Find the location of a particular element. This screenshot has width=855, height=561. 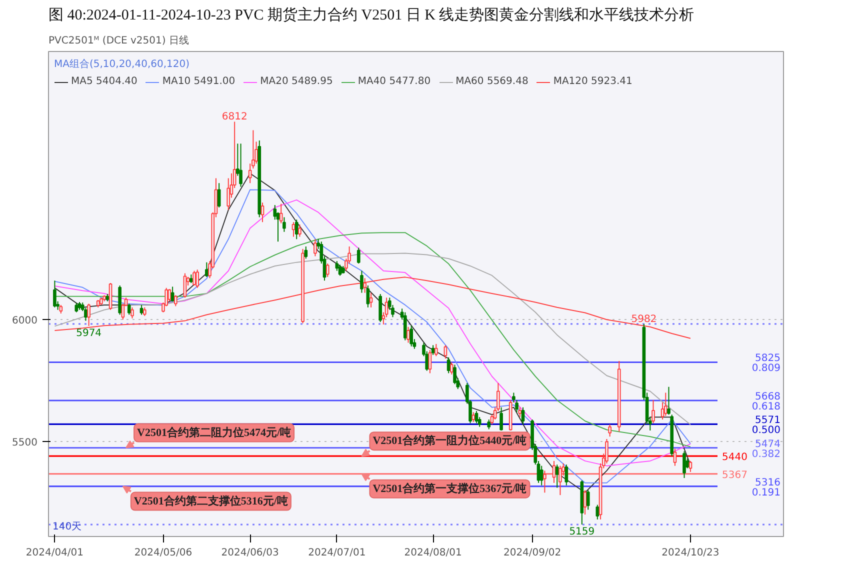

x-tick-label: 2024/09/02 is located at coordinates (532, 553).